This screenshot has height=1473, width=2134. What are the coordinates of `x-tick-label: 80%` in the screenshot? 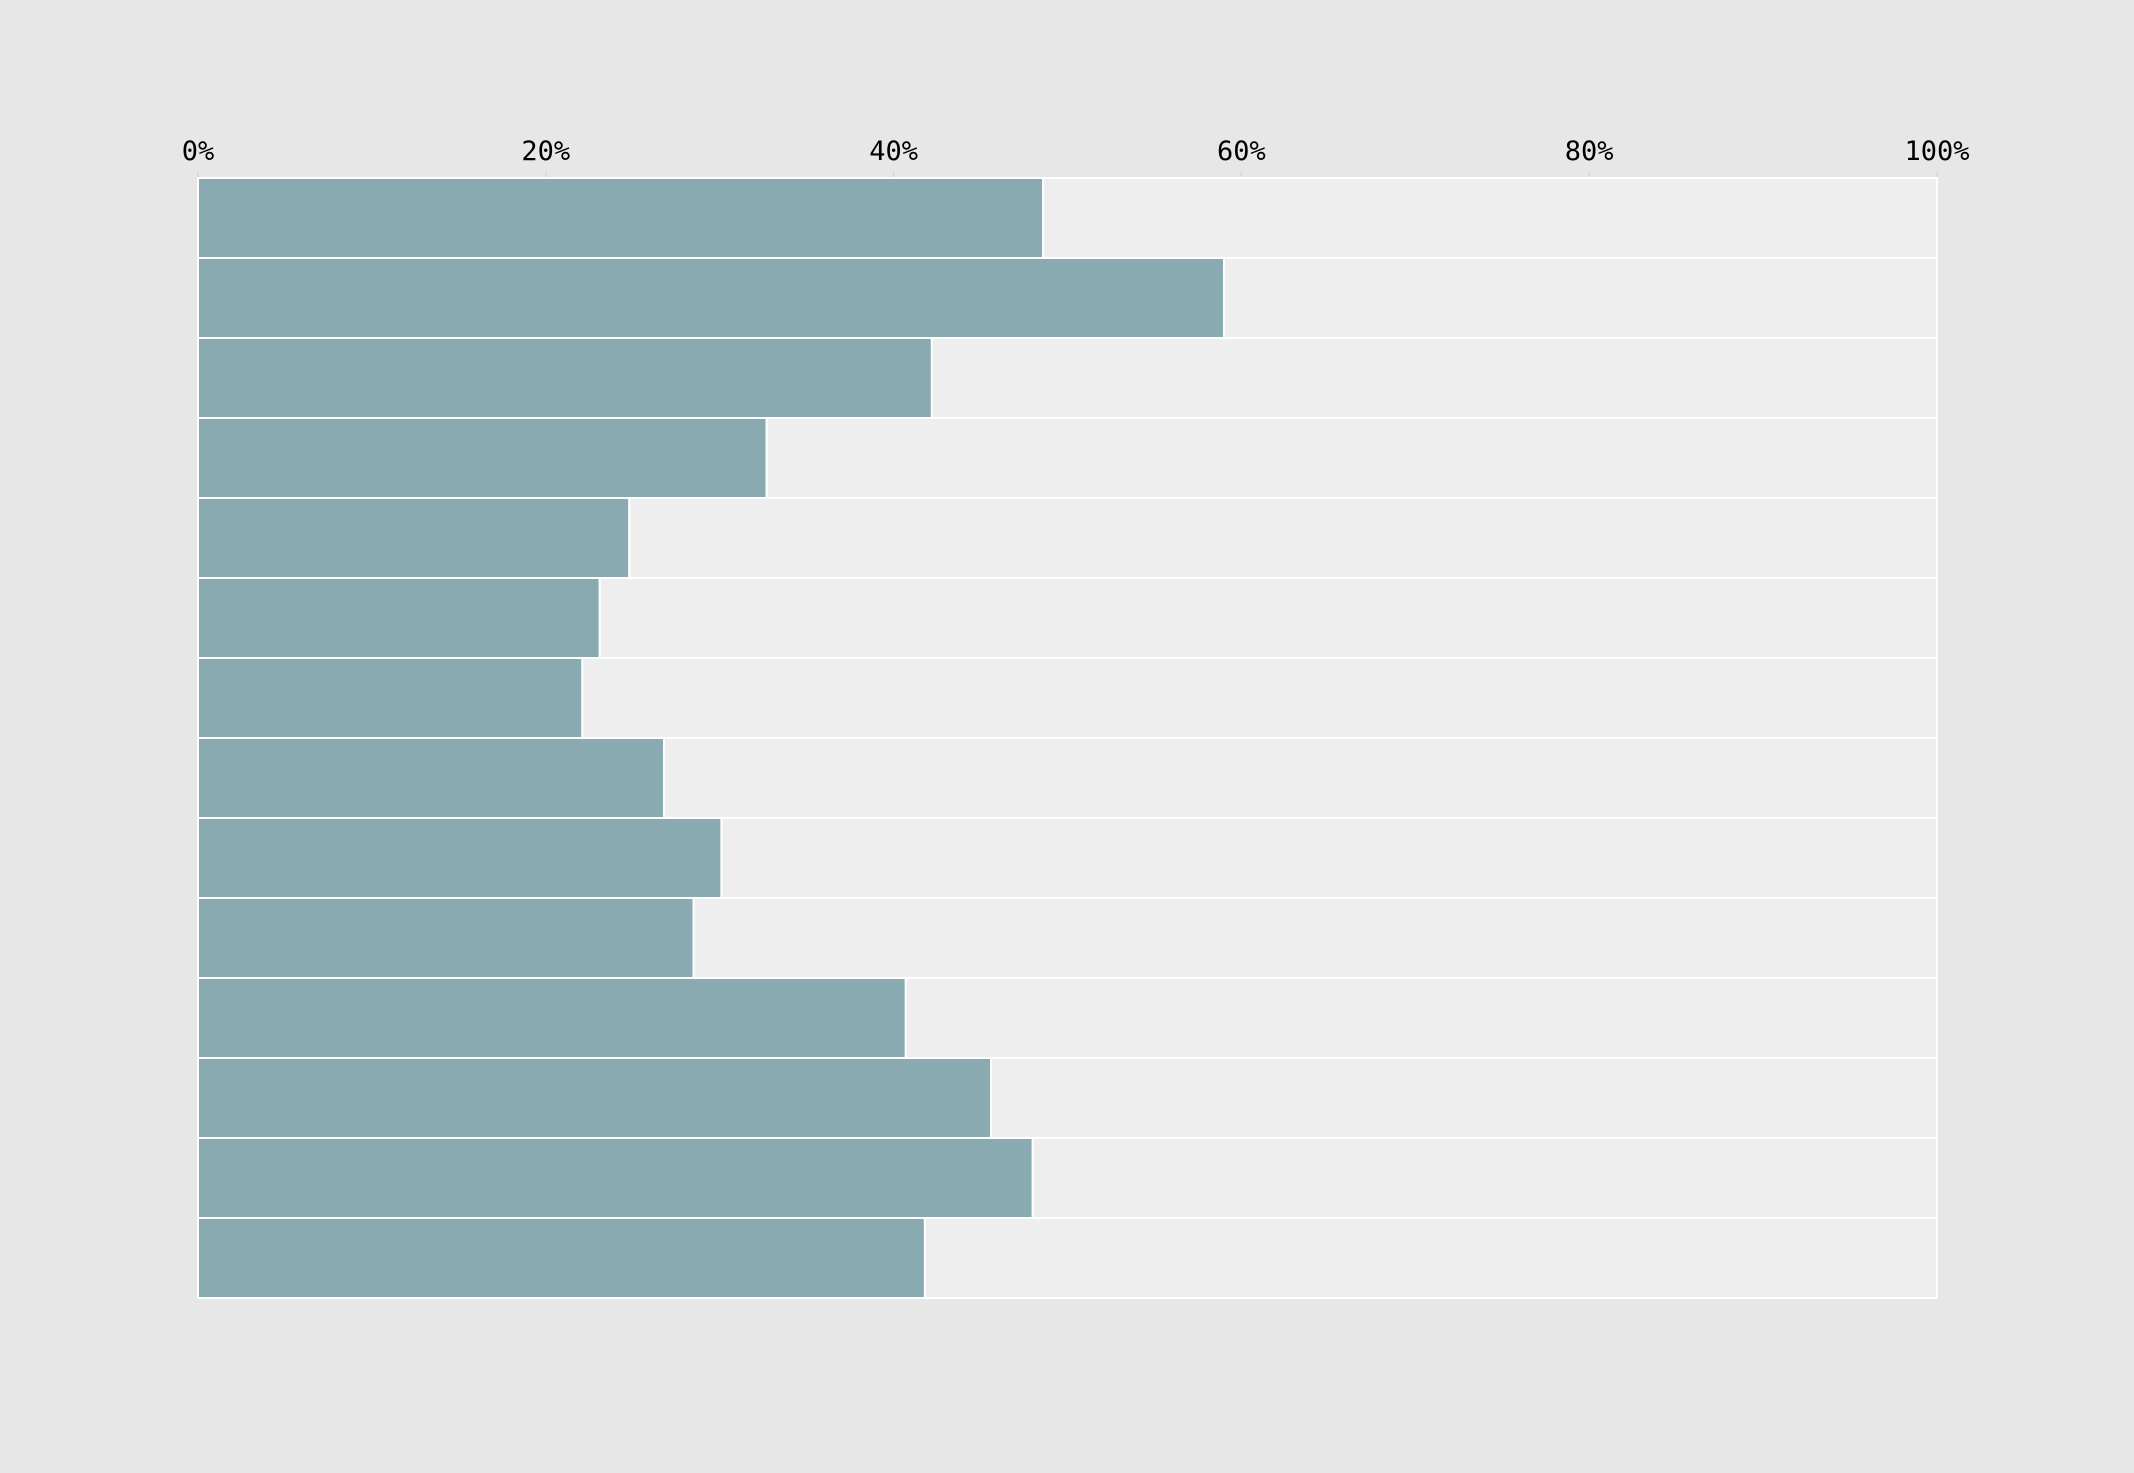 It's located at (1589, 151).